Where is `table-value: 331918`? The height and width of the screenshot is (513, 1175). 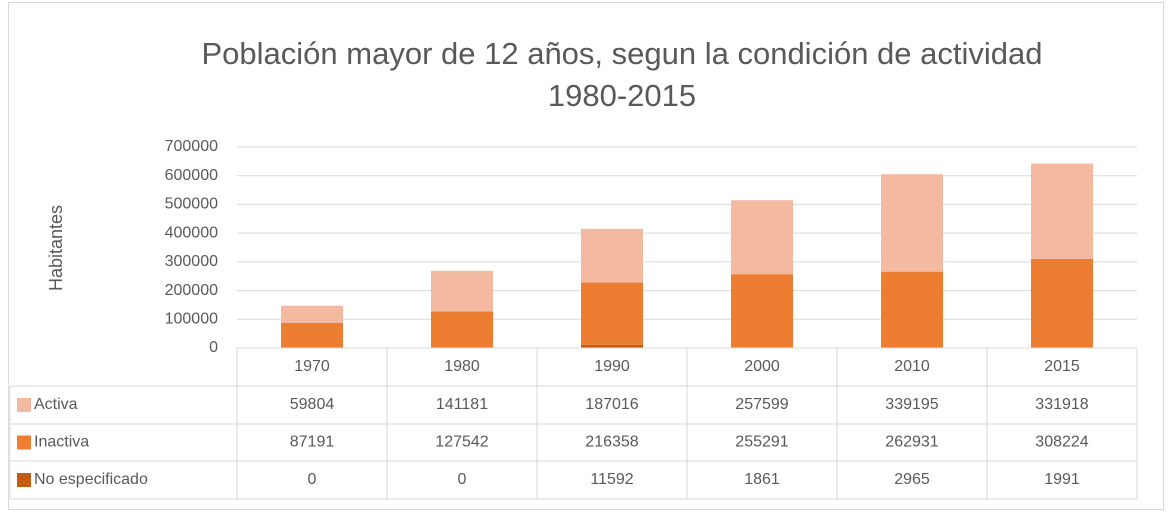 table-value: 331918 is located at coordinates (1061, 404).